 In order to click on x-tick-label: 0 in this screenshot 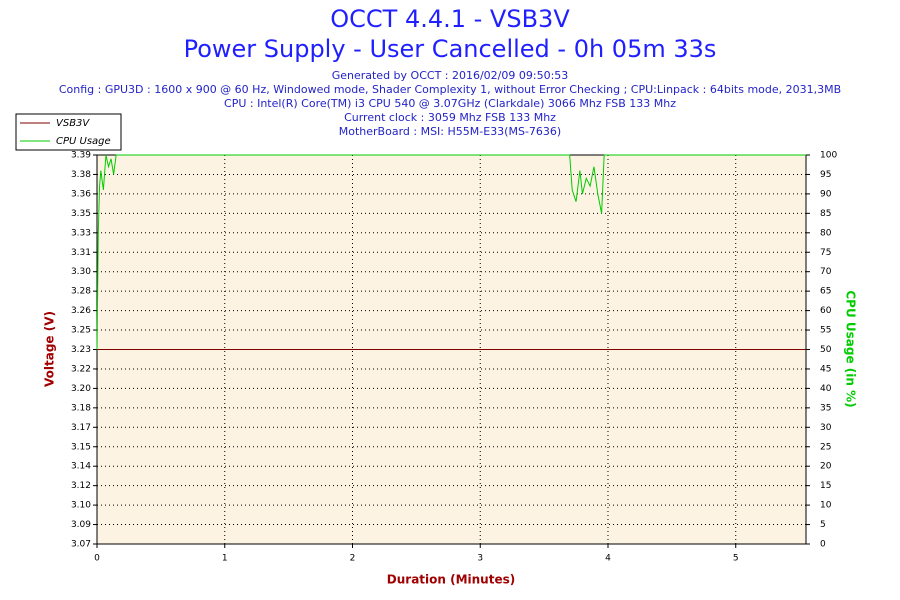, I will do `click(97, 559)`.